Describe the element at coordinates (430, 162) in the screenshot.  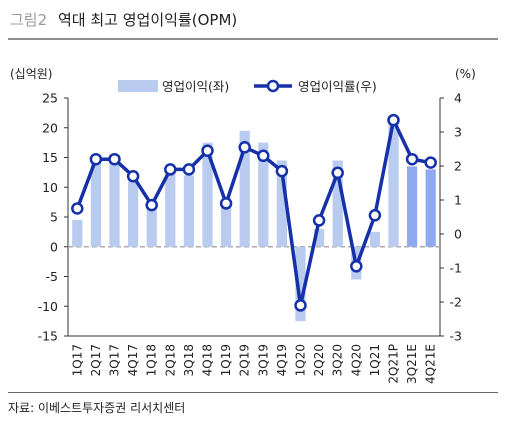
I see `margin-point-4Q21E` at that location.